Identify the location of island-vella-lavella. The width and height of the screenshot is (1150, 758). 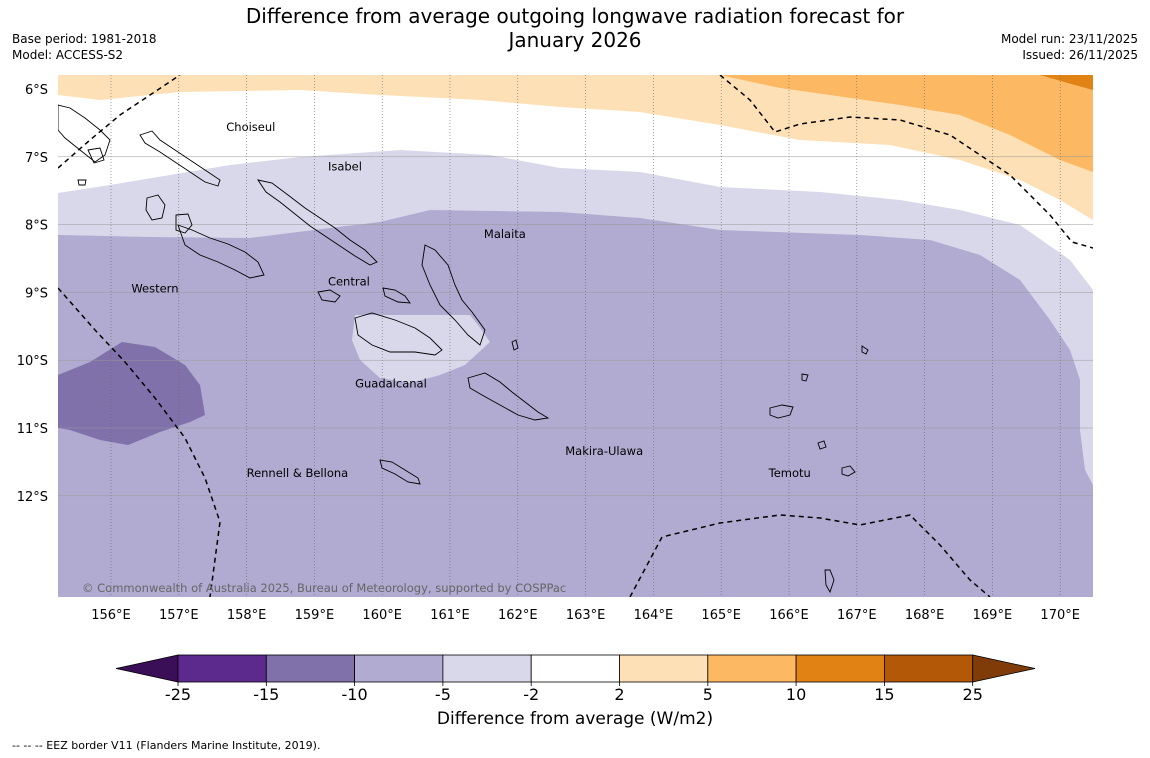
(155, 207).